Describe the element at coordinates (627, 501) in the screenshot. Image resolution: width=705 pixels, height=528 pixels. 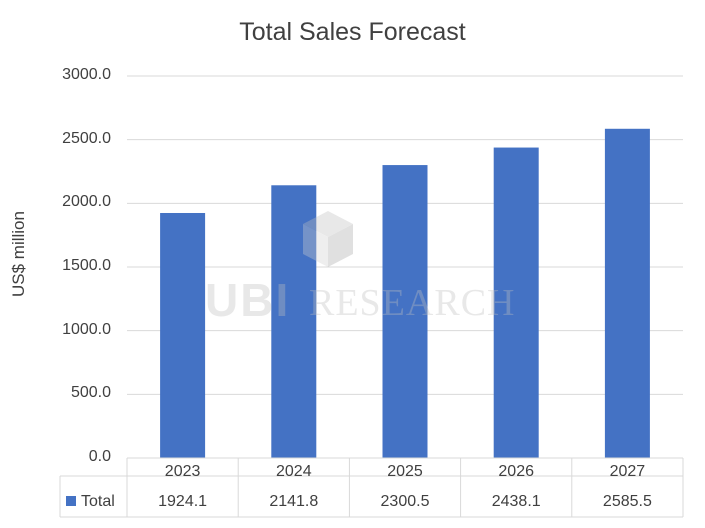
I see `data-table-value: 2585.5` at that location.